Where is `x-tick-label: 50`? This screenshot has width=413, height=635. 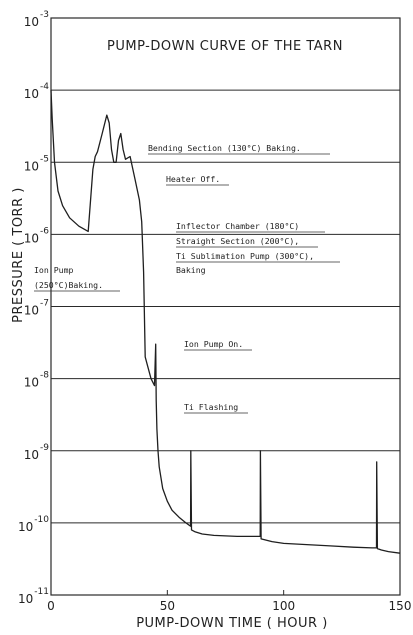
x-tick-label: 50 is located at coordinates (167, 606).